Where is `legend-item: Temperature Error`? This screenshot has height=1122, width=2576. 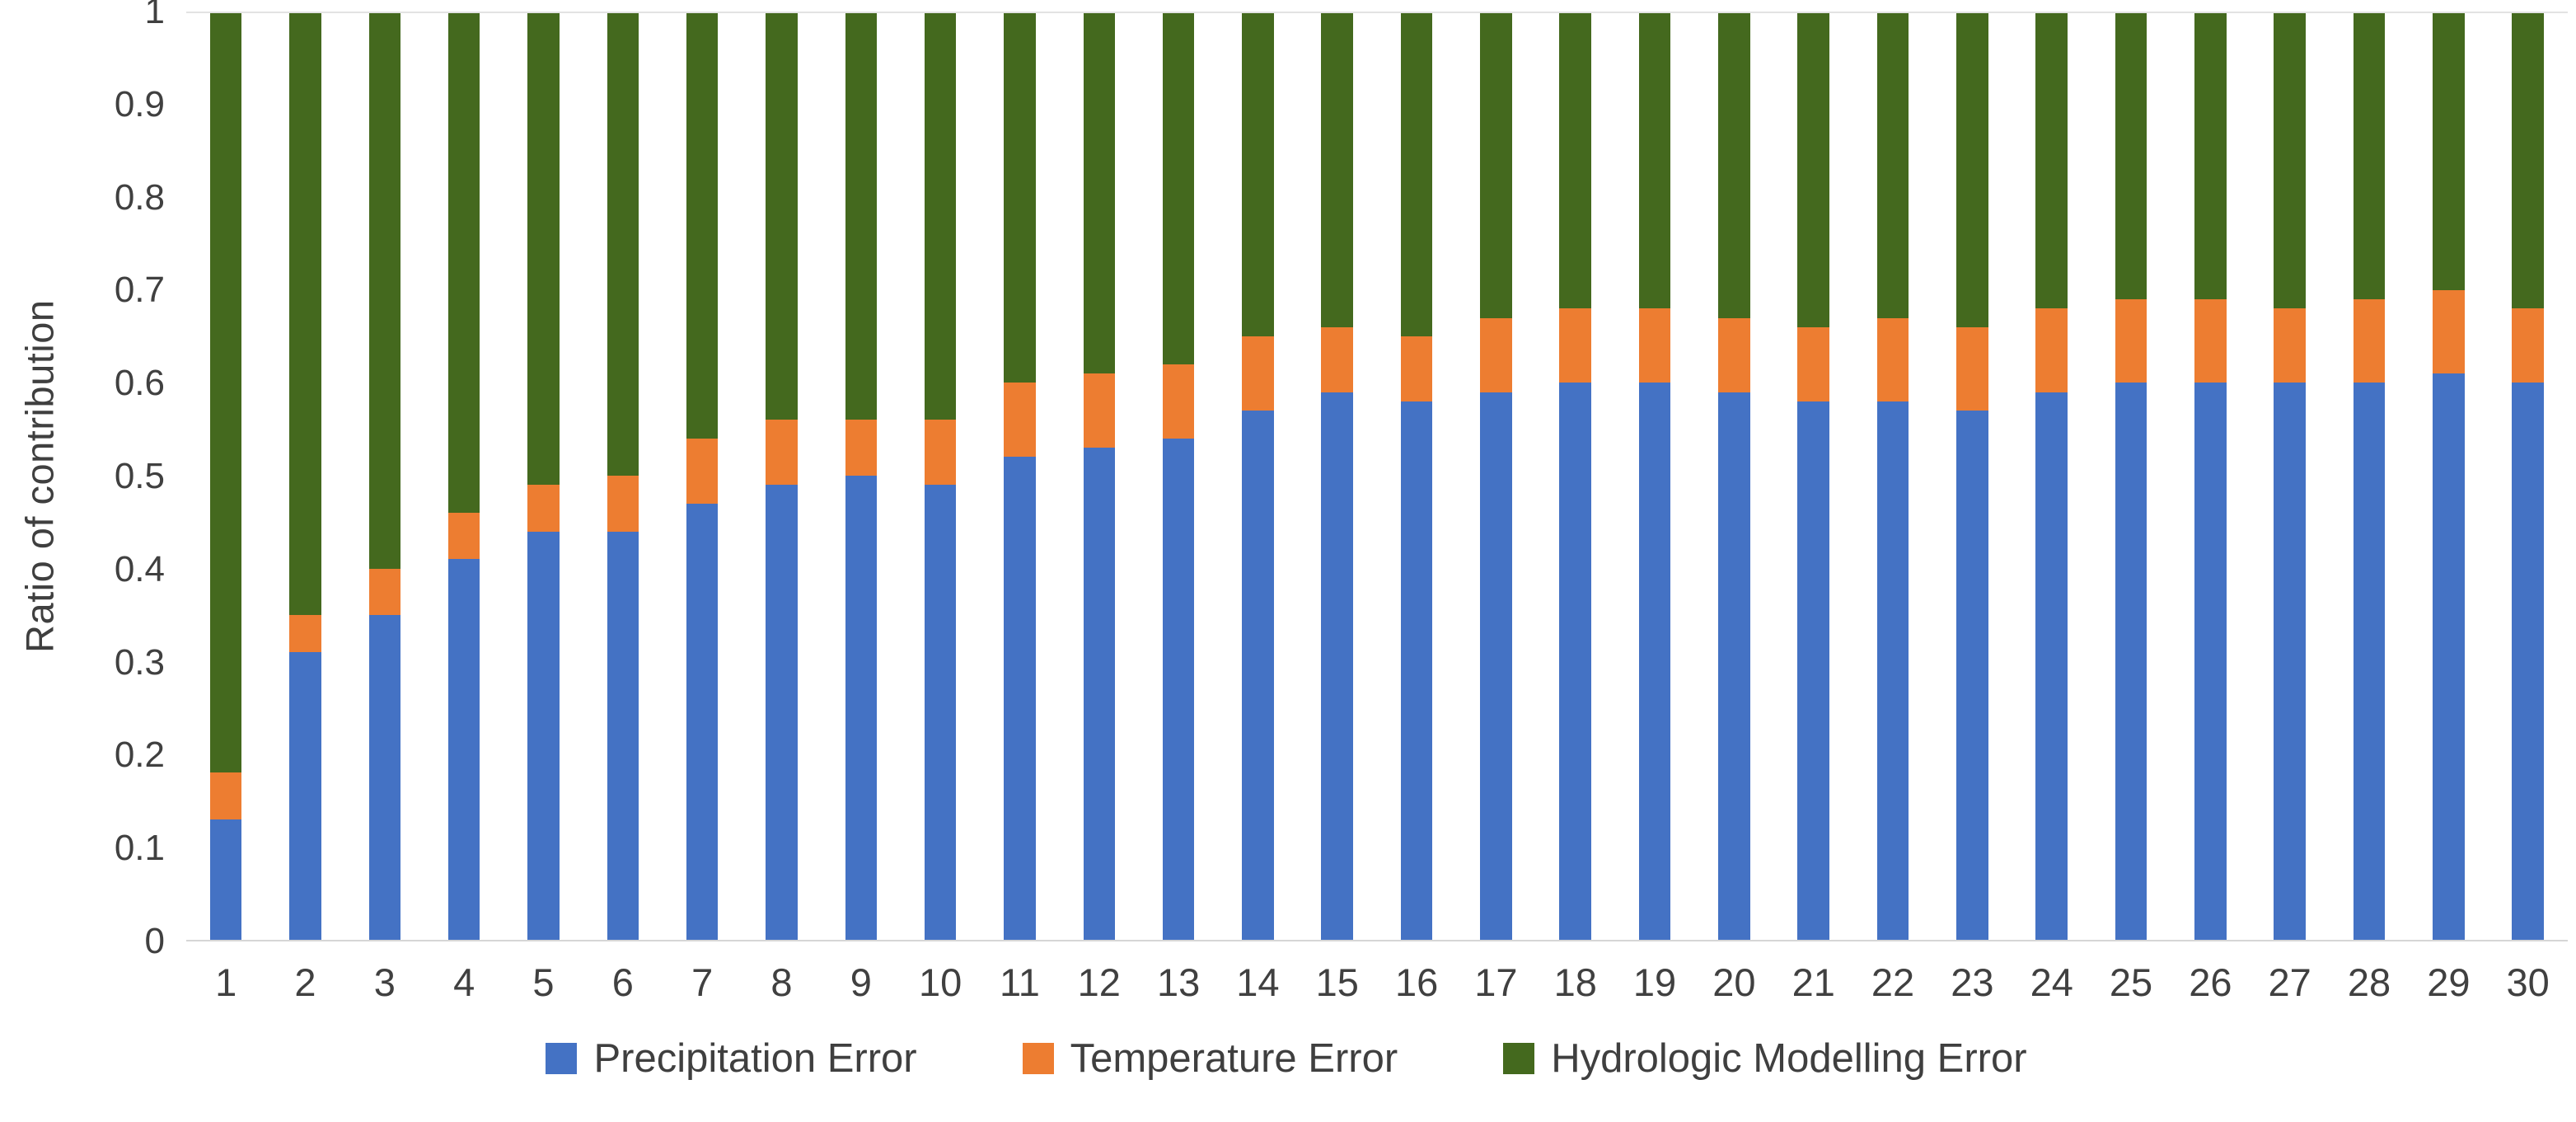 legend-item: Temperature Error is located at coordinates (1210, 1058).